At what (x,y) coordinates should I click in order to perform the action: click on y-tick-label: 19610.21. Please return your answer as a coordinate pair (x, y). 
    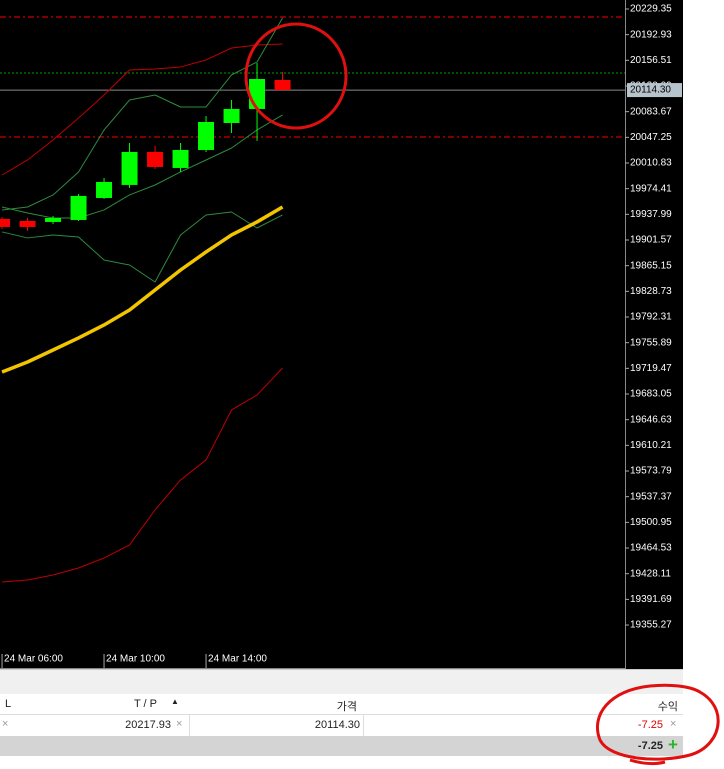
    Looking at the image, I should click on (651, 445).